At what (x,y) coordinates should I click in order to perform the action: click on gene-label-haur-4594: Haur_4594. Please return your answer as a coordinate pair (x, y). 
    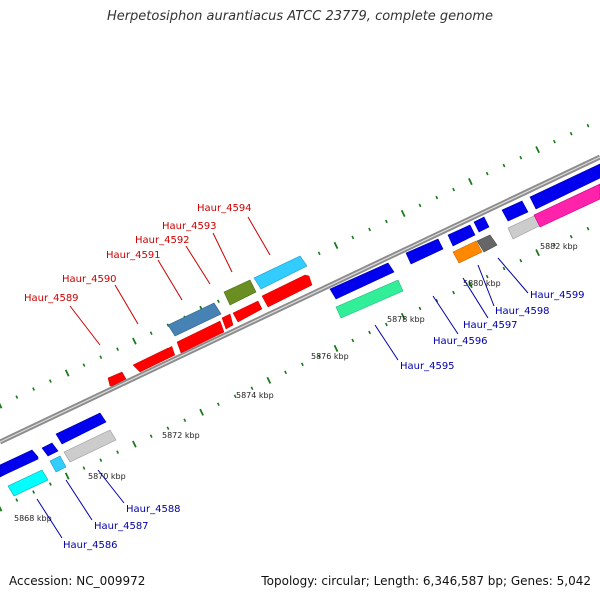
    Looking at the image, I should click on (224, 208).